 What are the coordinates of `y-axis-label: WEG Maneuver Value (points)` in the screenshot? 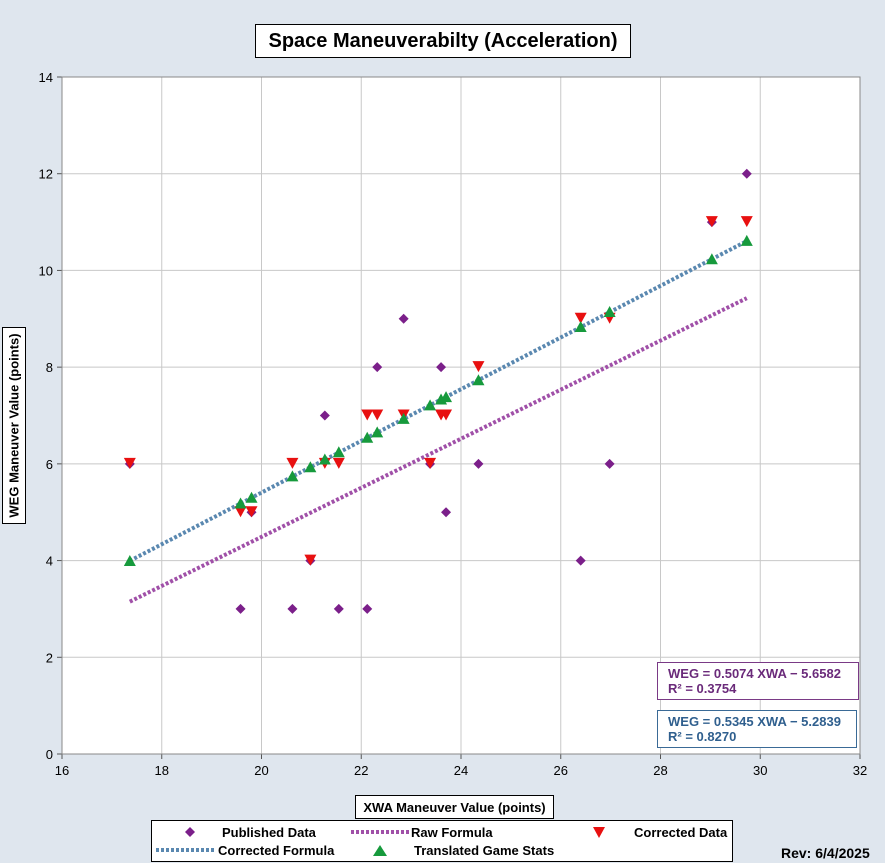 It's located at (14, 425).